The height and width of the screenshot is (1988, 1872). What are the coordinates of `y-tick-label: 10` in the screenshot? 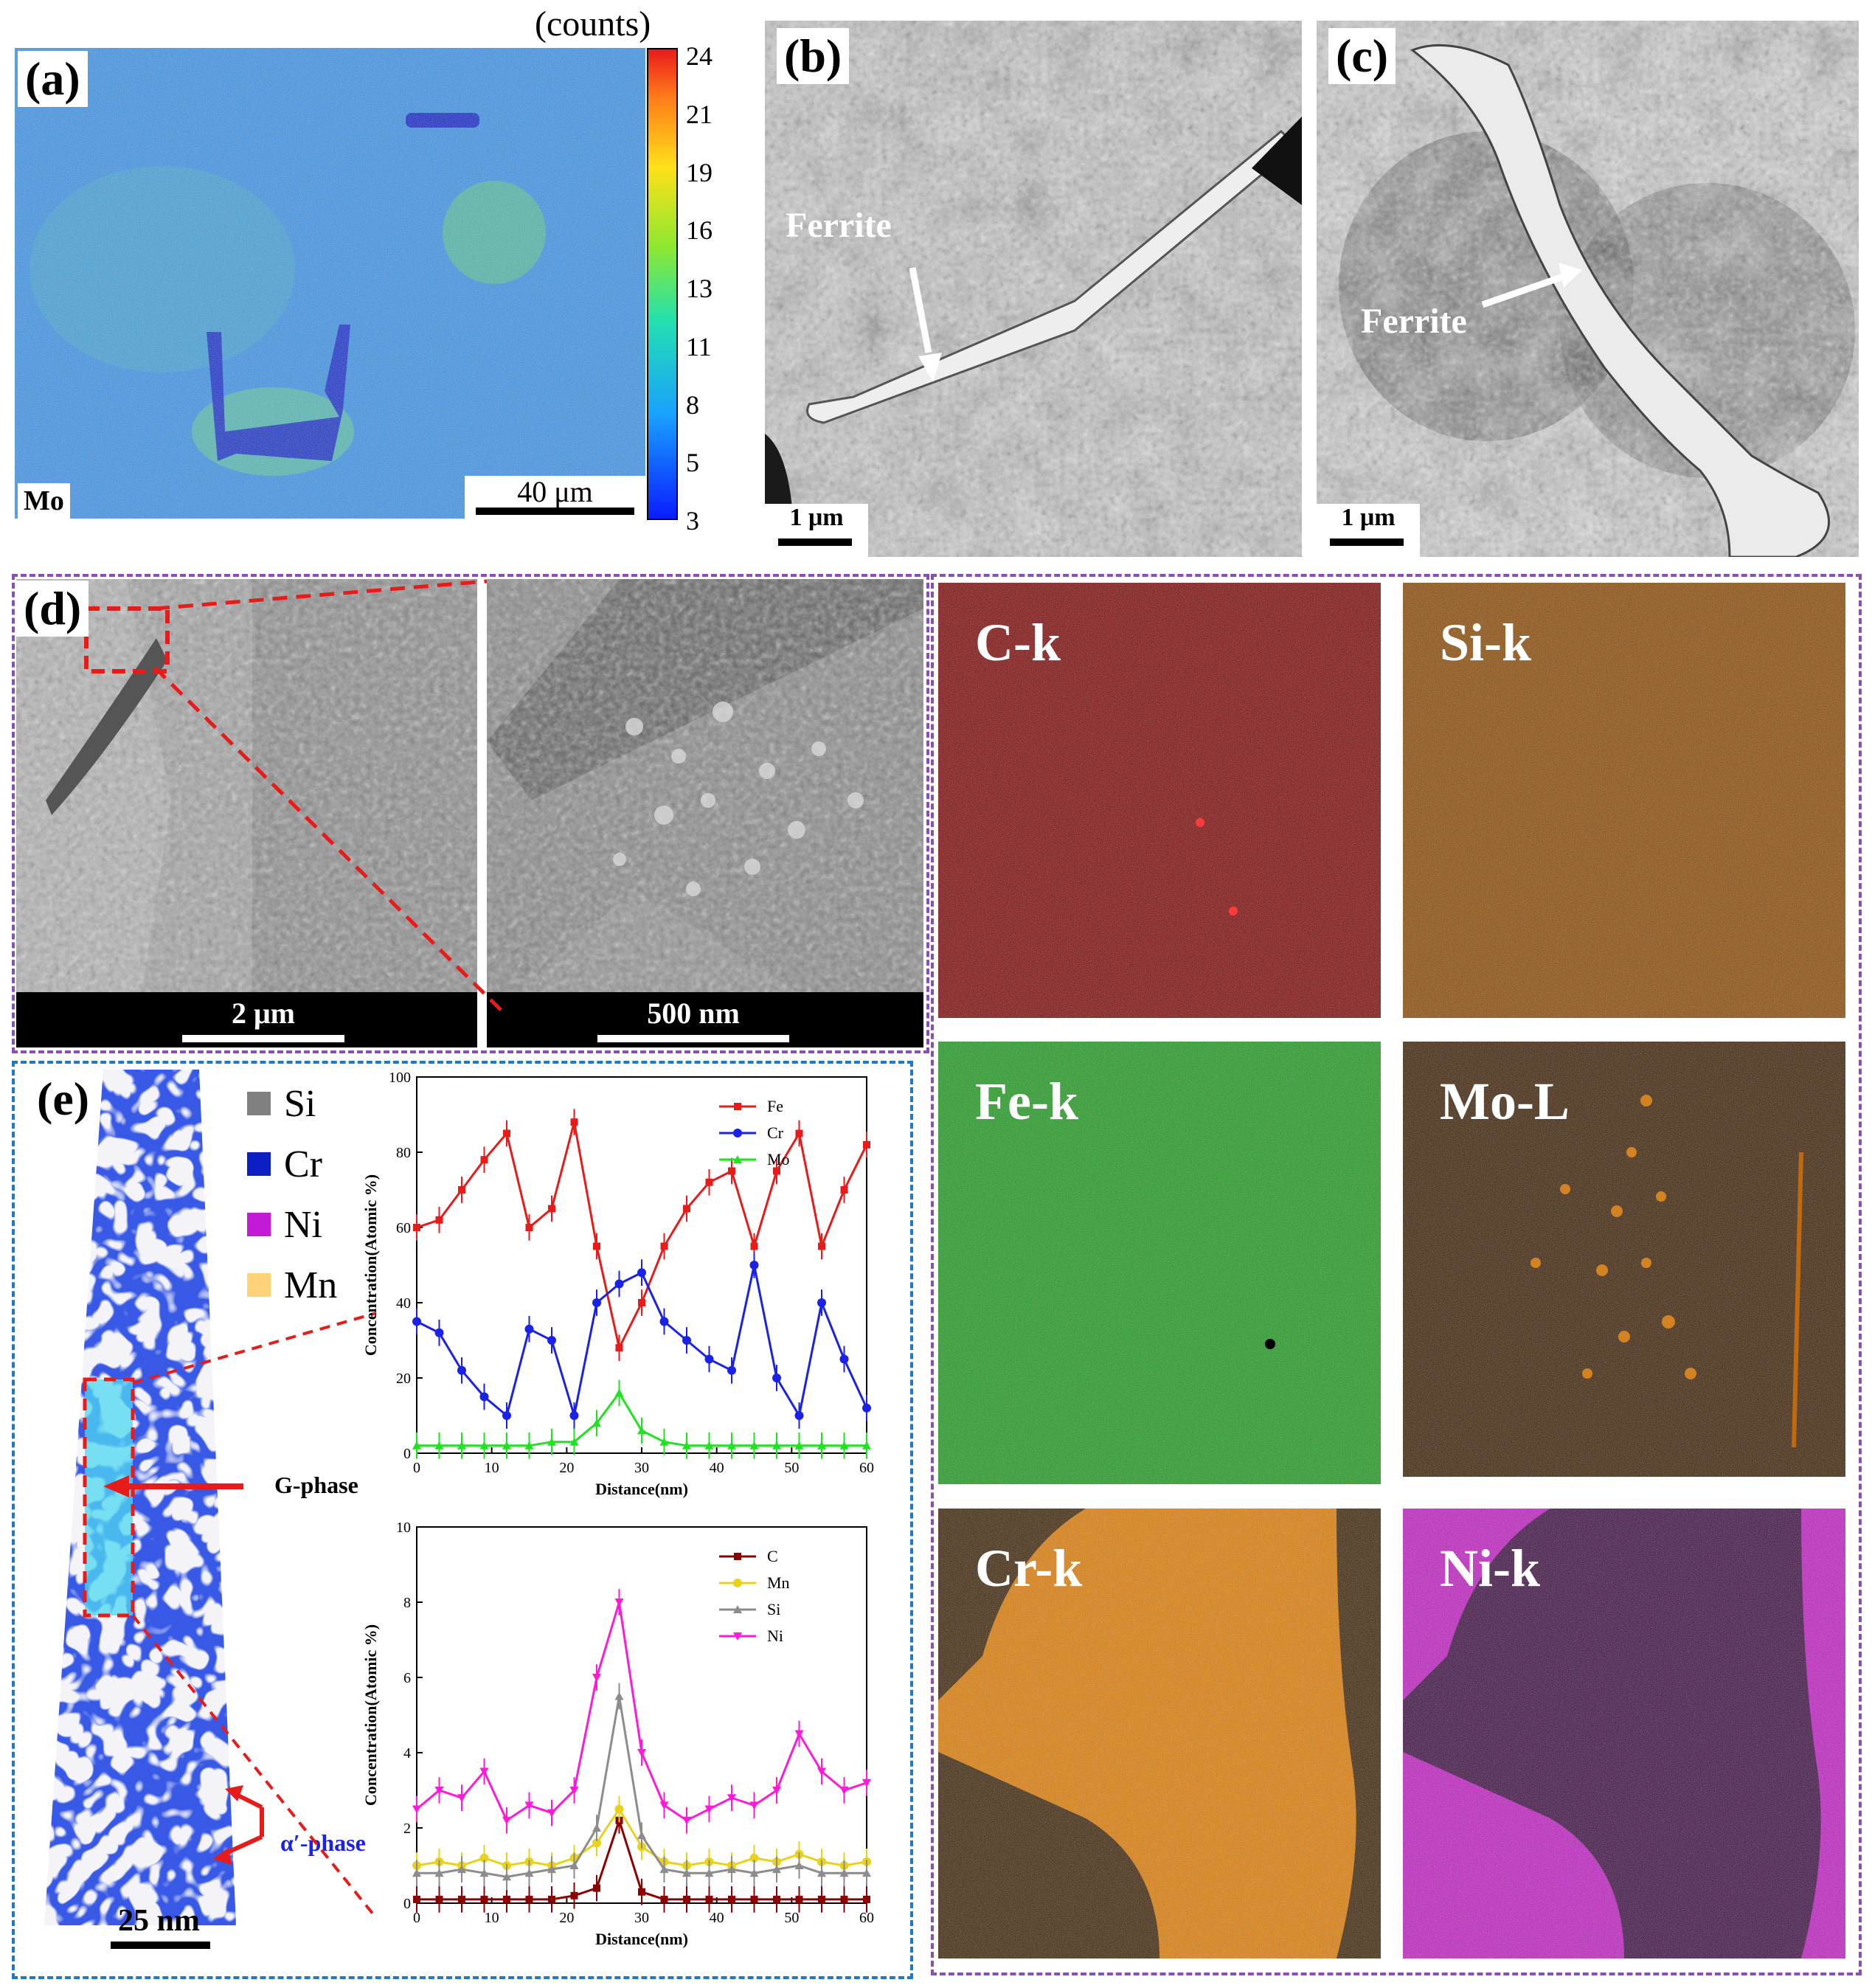 It's located at (403, 1528).